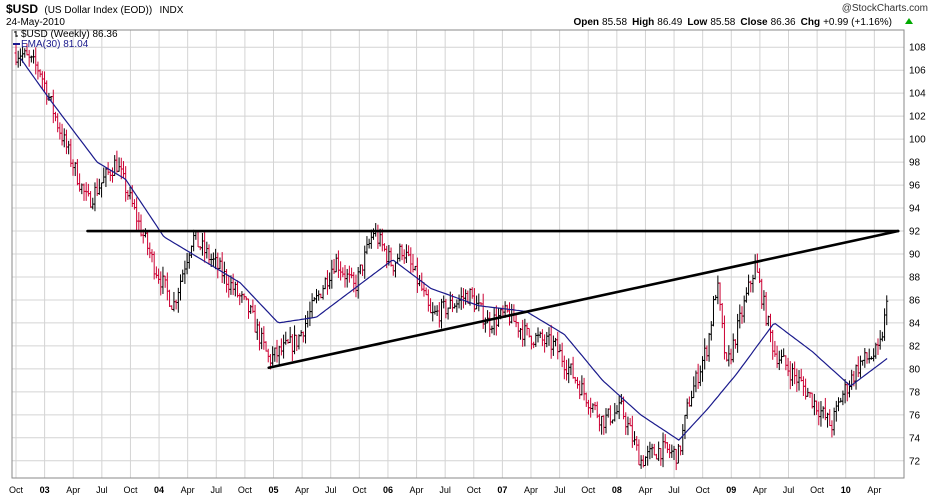  I want to click on x-tick-label: 07, so click(502, 490).